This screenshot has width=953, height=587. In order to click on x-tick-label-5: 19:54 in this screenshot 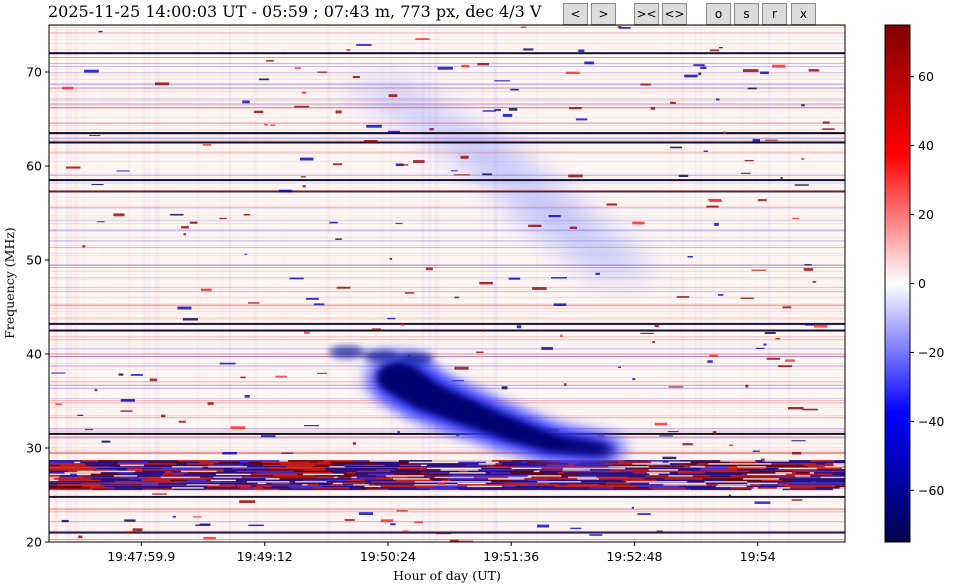, I will do `click(758, 556)`.